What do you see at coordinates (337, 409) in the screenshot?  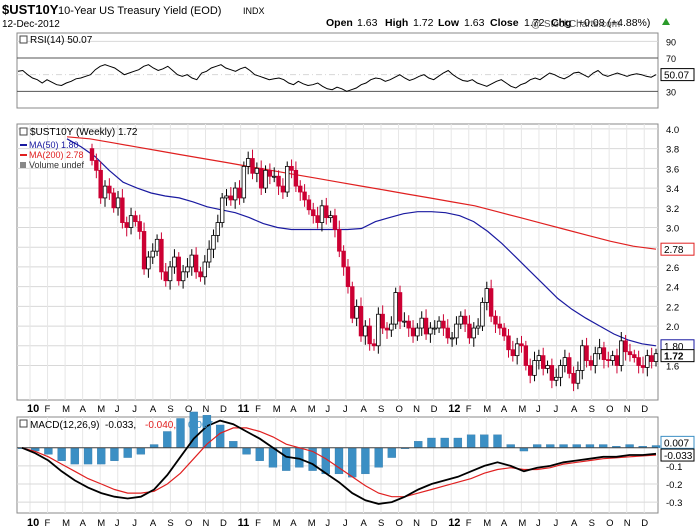 I see `x-axis-top: 10 F M A M J J A S O N D 11 F M A M J J A S O N D 12 F M A M J J A S O N D` at bounding box center [337, 409].